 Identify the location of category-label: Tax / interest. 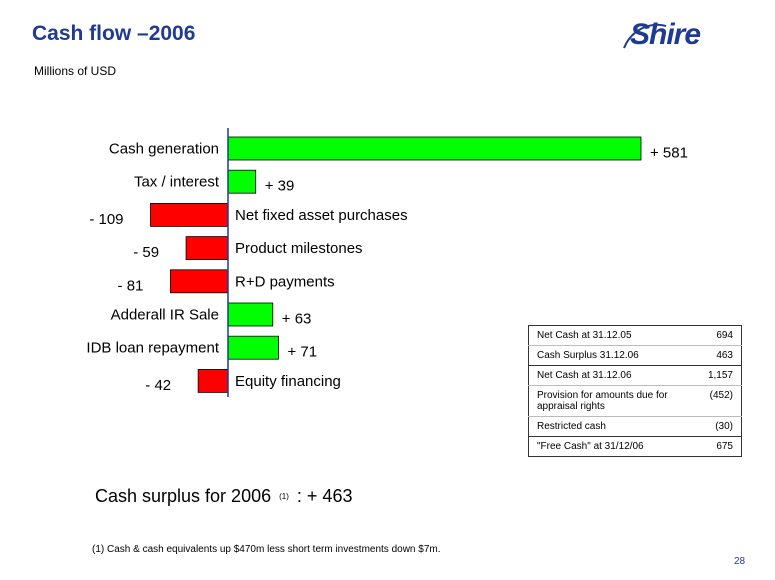
(177, 182).